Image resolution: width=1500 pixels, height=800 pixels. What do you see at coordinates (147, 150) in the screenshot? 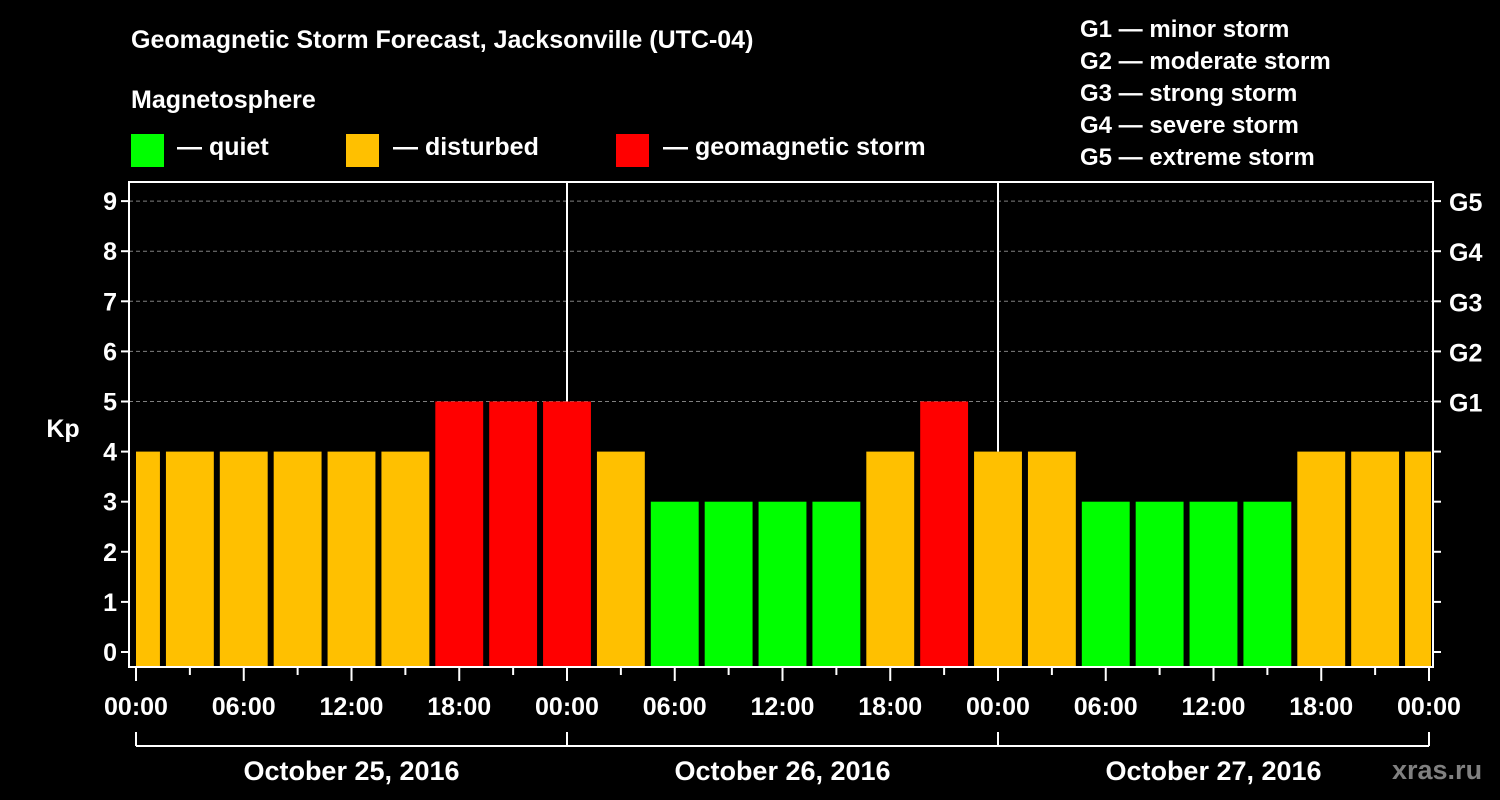
I see `legend-swatch-quiet` at bounding box center [147, 150].